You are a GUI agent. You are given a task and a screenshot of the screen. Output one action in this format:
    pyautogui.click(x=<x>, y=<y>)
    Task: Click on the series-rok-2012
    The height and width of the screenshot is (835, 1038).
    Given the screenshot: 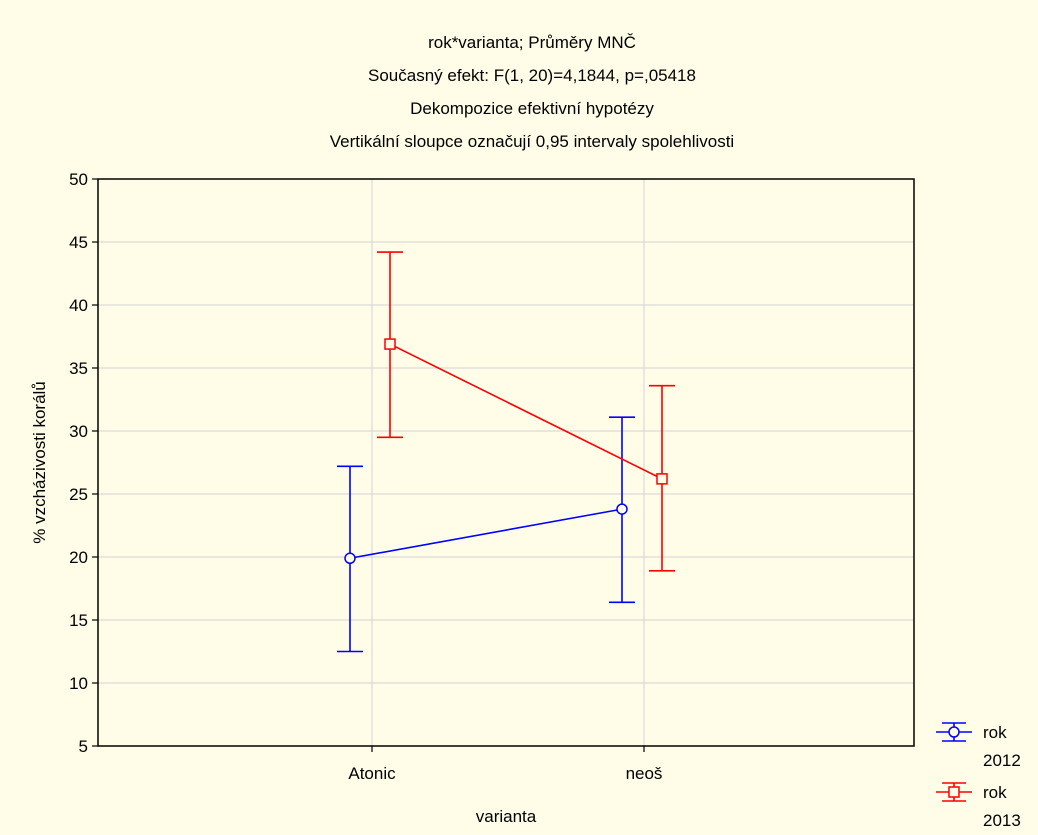 What is the action you would take?
    pyautogui.click(x=486, y=534)
    